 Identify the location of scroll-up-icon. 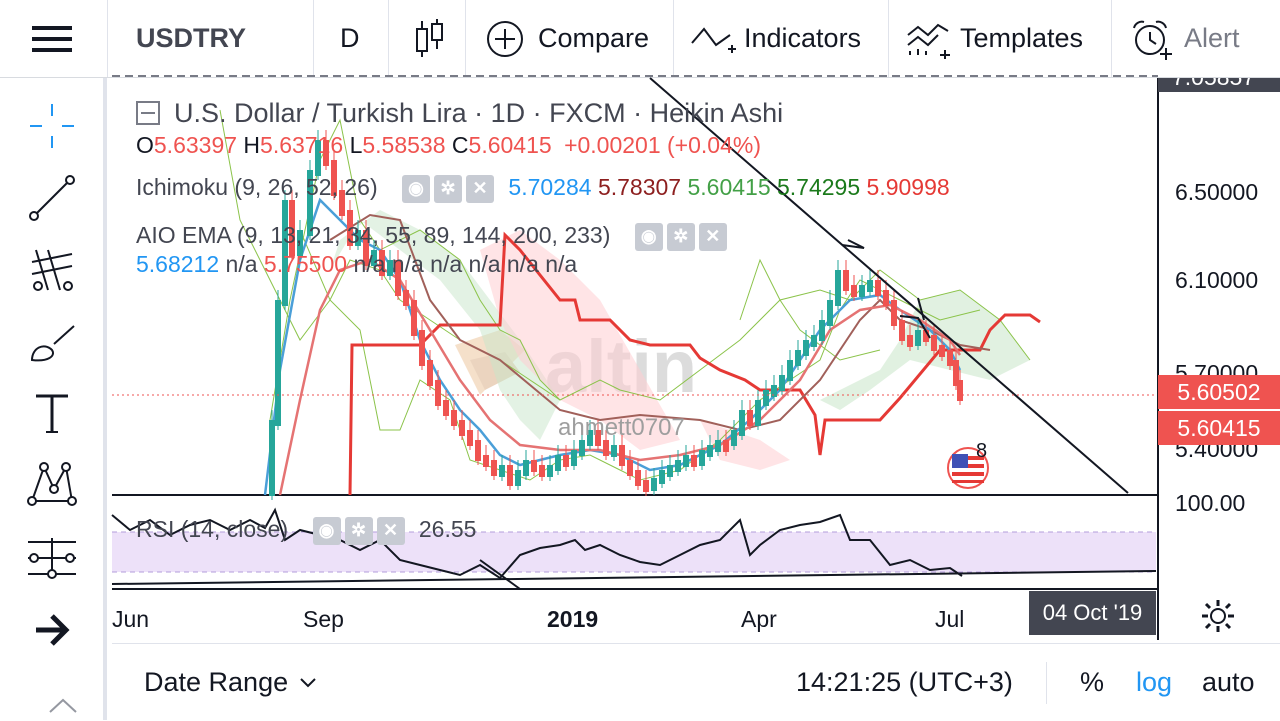
(63, 708).